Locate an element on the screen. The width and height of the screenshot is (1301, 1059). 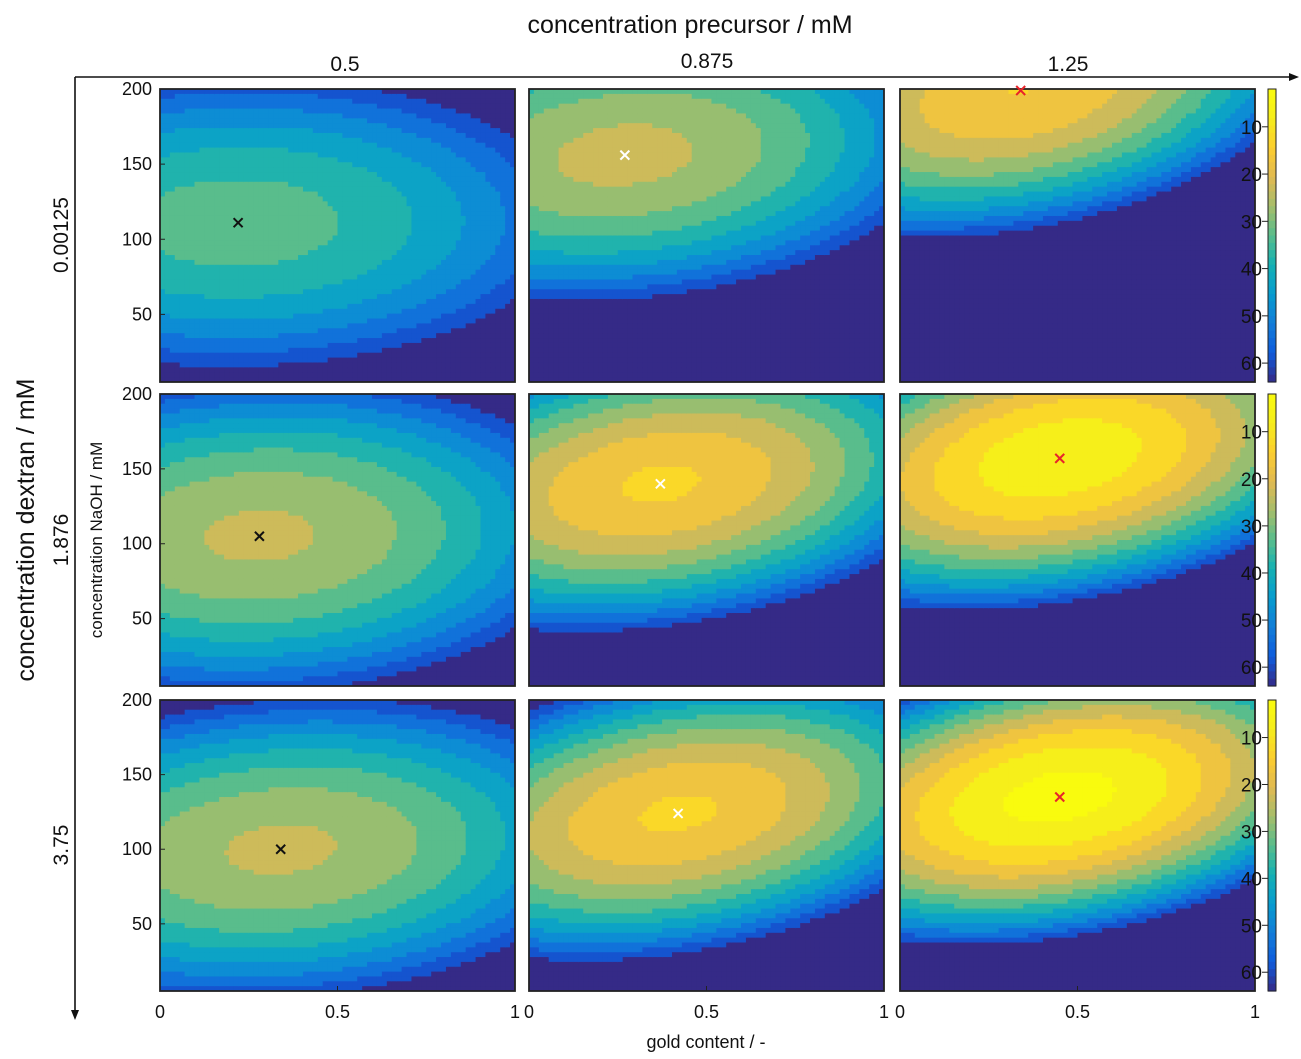
x-axis-label: gold content / - is located at coordinates (705, 1042).